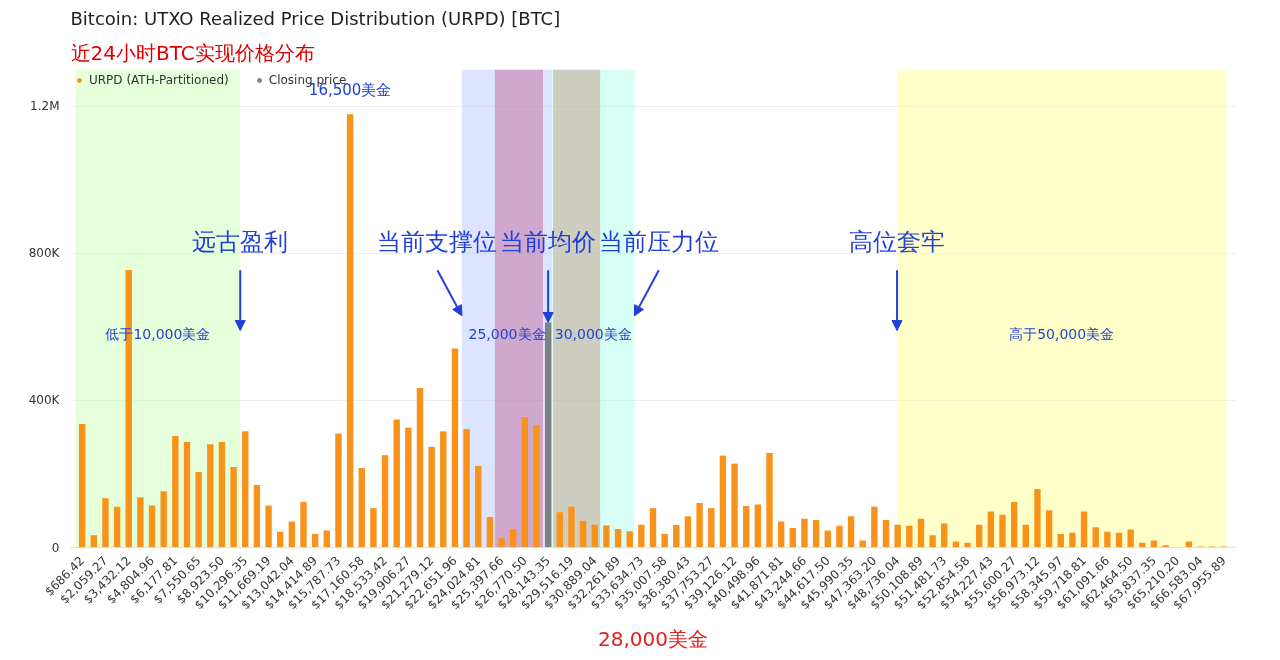  What do you see at coordinates (315, 18) in the screenshot?
I see `chart-title: Bitcoin: UTXO Realized Price Distribution (URPD) [BTC]` at bounding box center [315, 18].